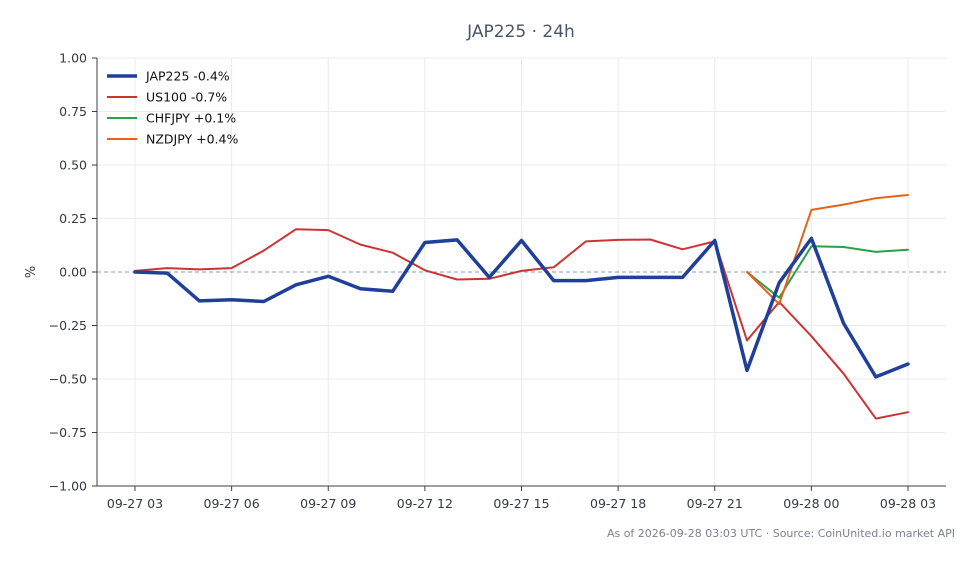  I want to click on y-tick-label: −0.75, so click(68, 432).